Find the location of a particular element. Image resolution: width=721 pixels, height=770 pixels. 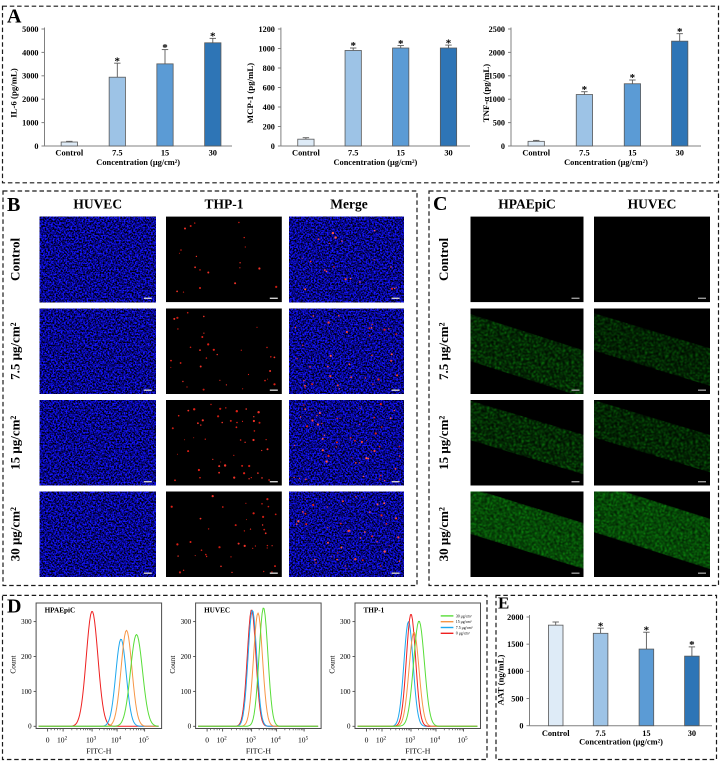

svg-text: 600 is located at coordinates (269, 87).